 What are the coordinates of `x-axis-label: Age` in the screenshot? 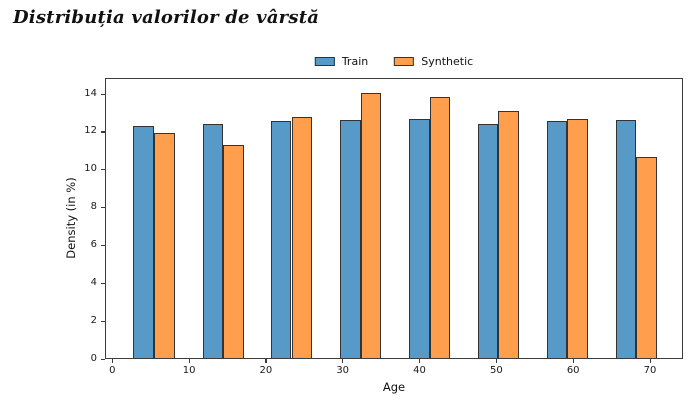 It's located at (394, 387).